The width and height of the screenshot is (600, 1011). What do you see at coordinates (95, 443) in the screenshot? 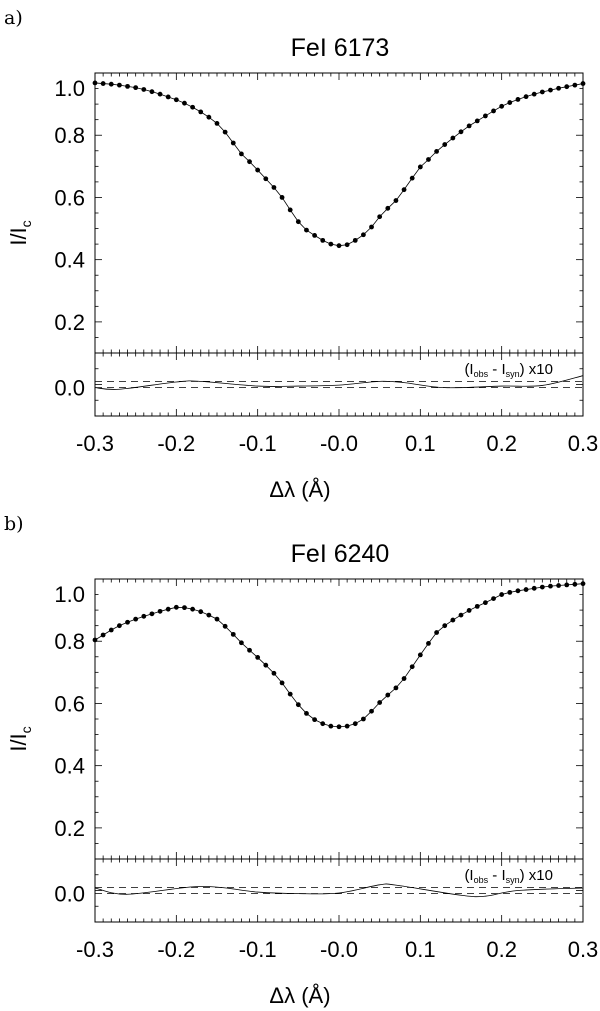
I see `x-tick-label: -0.3` at bounding box center [95, 443].